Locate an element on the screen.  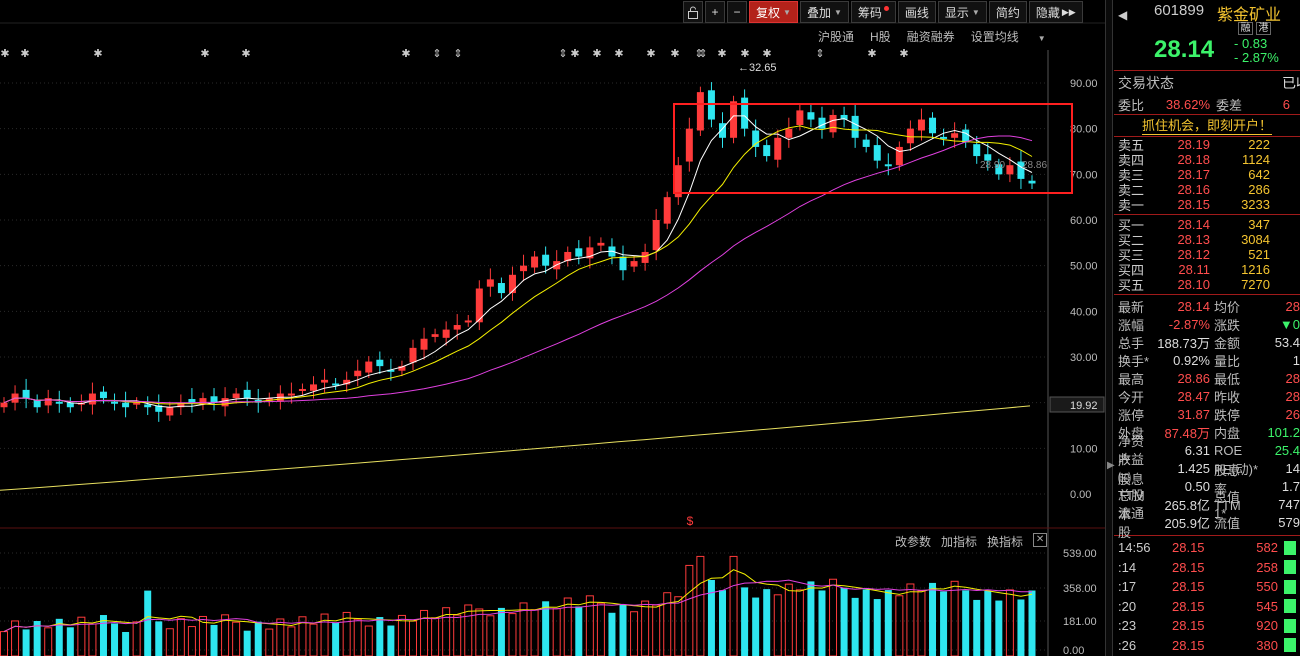
collapse-left-icon: ◀ is located at coordinates (1123, 15).